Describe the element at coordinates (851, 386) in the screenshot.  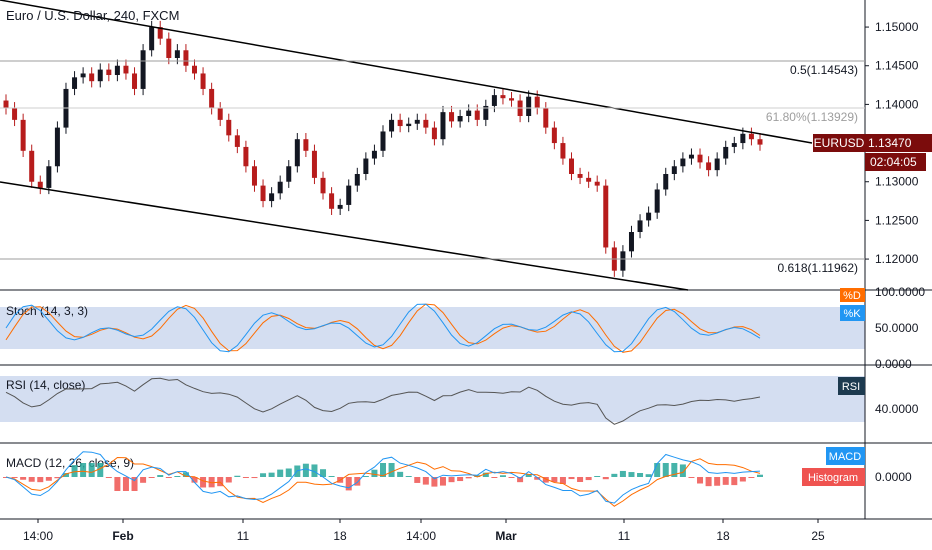
I see `rsi-badge-bg` at that location.